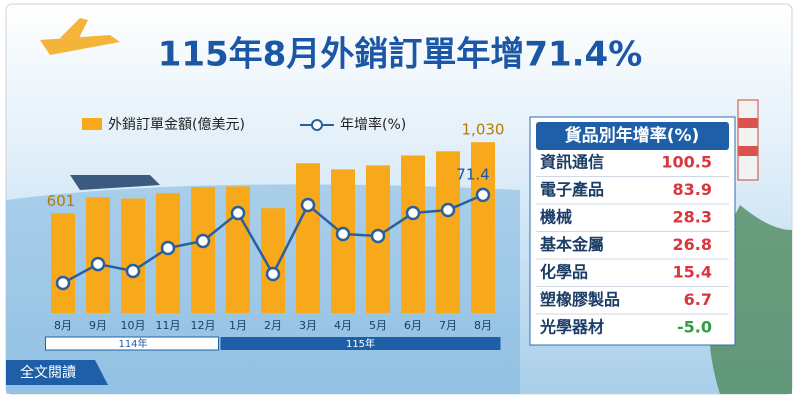 This screenshot has height=405, width=800. I want to click on plane, so click(80, 36).